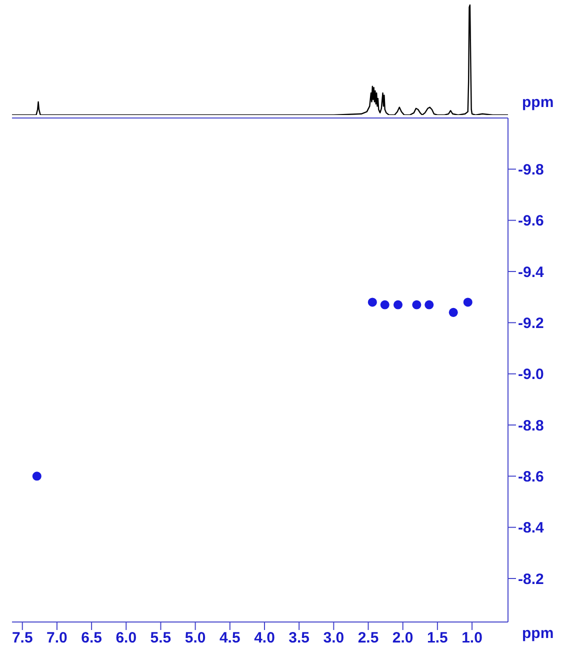  I want to click on y-tick-label: -9.8, so click(531, 169).